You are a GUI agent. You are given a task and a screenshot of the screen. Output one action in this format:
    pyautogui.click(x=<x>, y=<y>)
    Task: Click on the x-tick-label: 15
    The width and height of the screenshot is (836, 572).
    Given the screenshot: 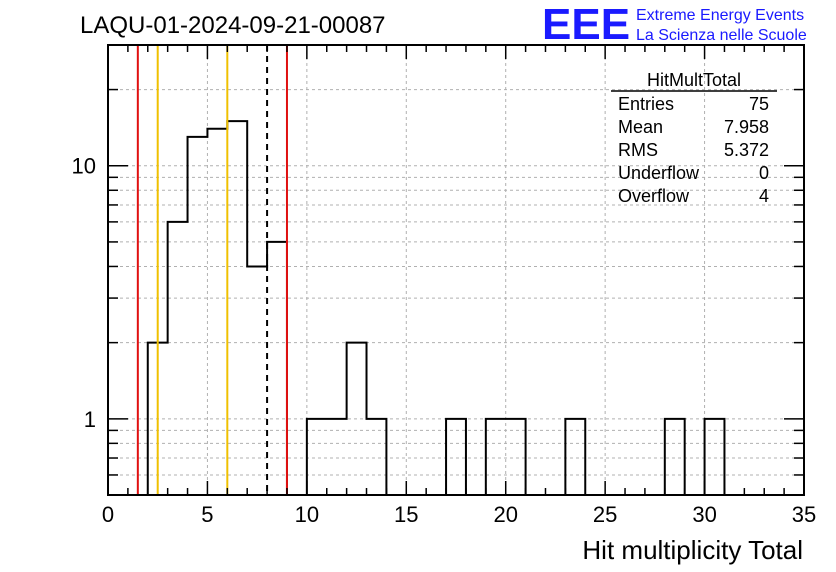 What is the action you would take?
    pyautogui.click(x=406, y=514)
    